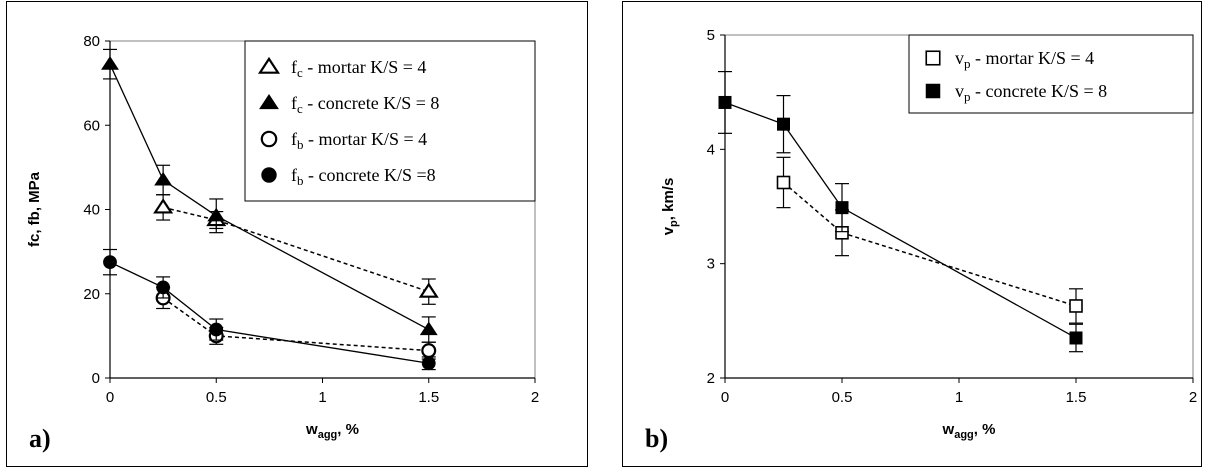 This screenshot has width=1209, height=472. What do you see at coordinates (365, 104) in the screenshot?
I see `chart-a-legend-label-1: fc - concrete K/S = 8` at bounding box center [365, 104].